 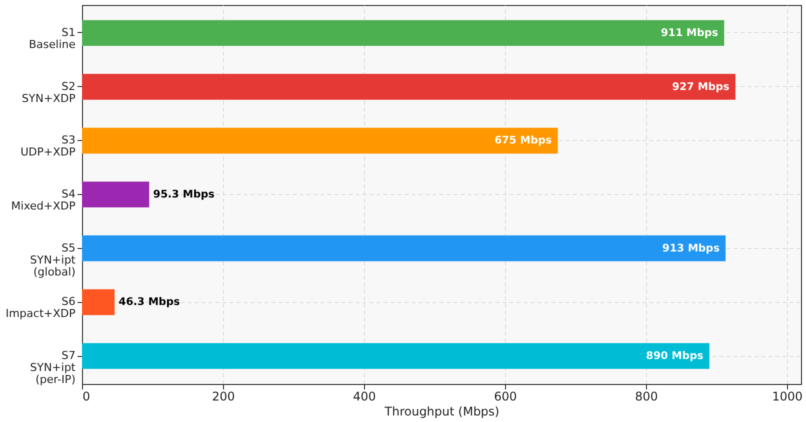 What do you see at coordinates (691, 248) in the screenshot?
I see `data-label: 913 Mbps` at bounding box center [691, 248].